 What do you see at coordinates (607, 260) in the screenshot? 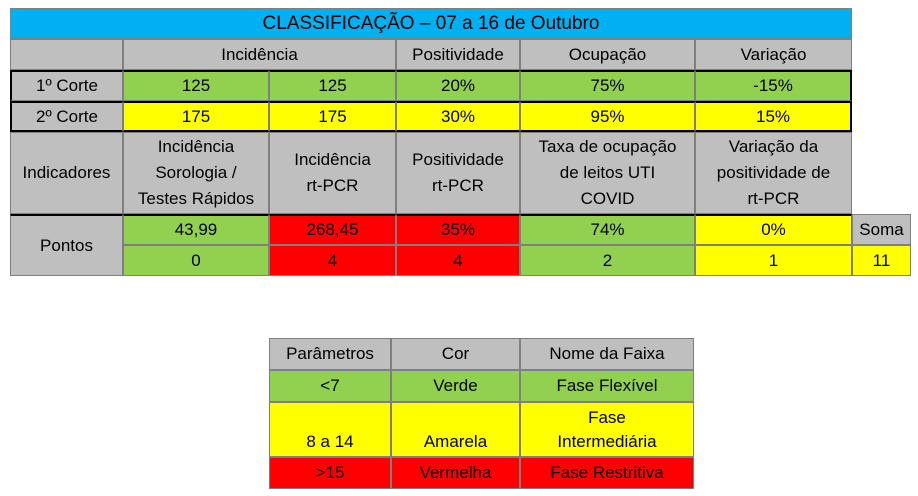
I see `pontos-score: 2` at bounding box center [607, 260].